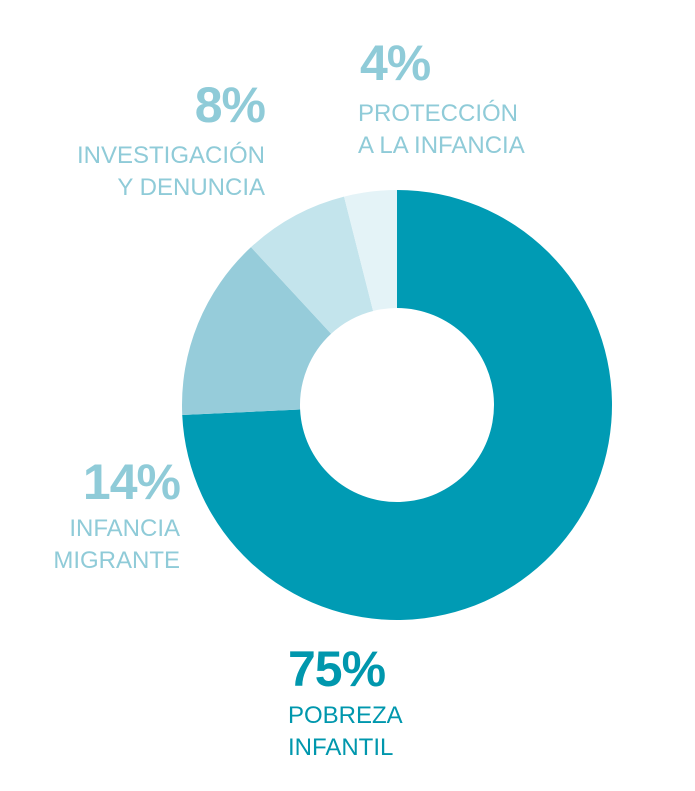  Describe the element at coordinates (441, 145) in the screenshot. I see `slice-caption-line: A LA INFANCIA` at that location.